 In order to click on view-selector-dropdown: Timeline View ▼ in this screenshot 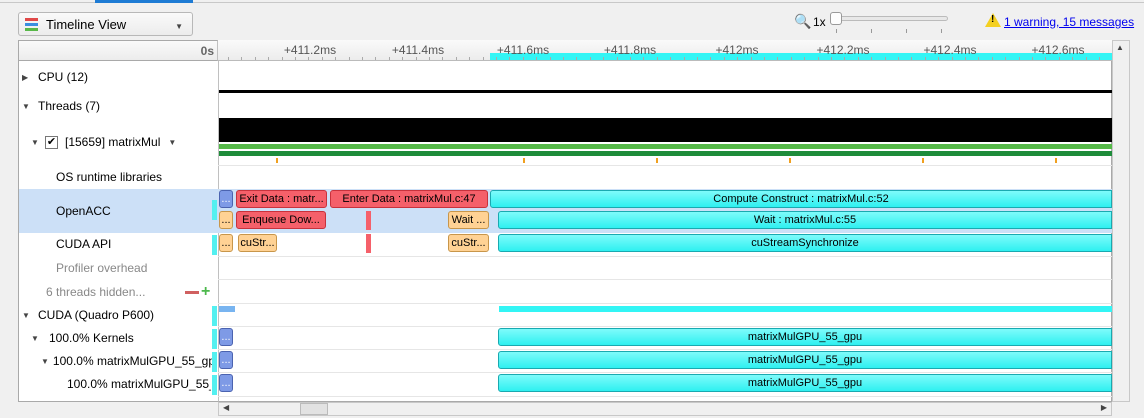, I will do `click(105, 24)`.